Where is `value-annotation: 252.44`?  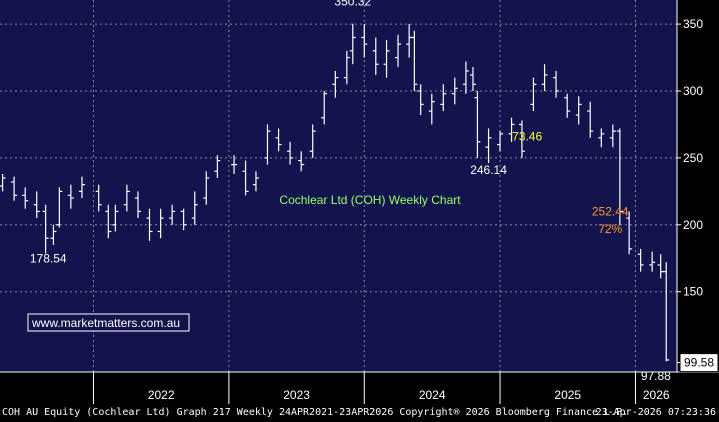 value-annotation: 252.44 is located at coordinates (610, 211).